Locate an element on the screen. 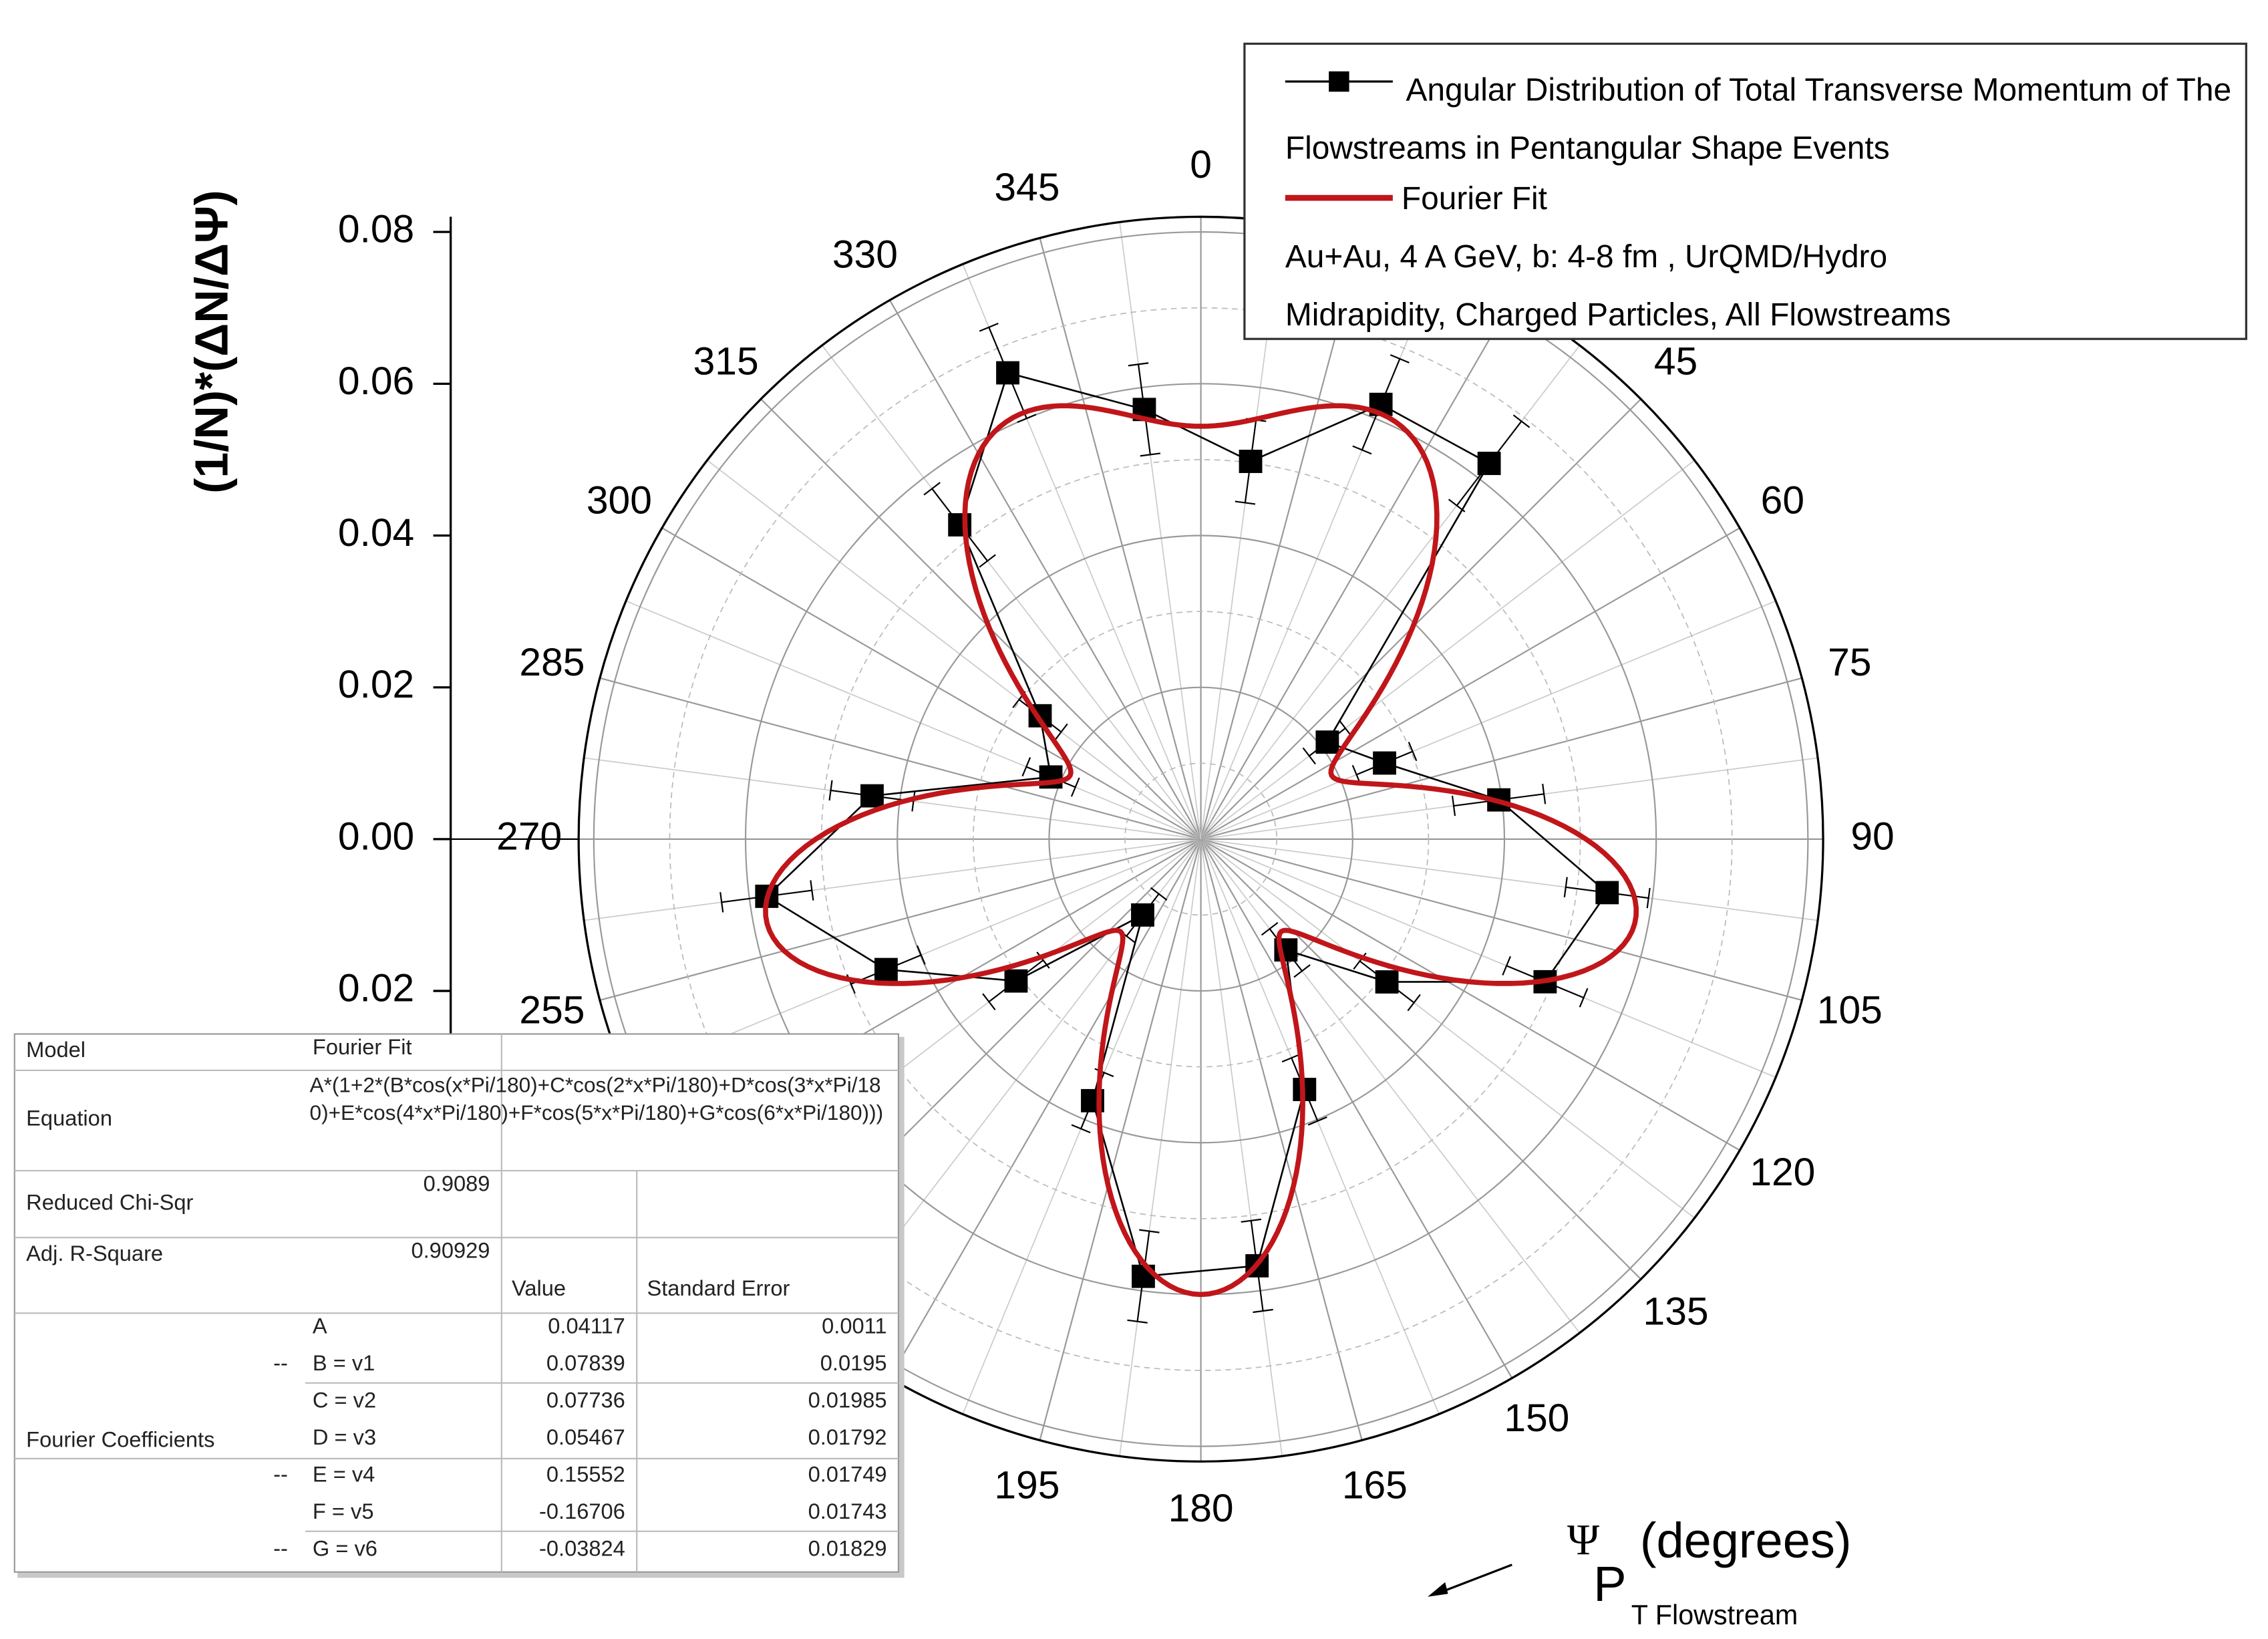 The height and width of the screenshot is (1639, 2268). table-cell: 0.0195 is located at coordinates (853, 1362).